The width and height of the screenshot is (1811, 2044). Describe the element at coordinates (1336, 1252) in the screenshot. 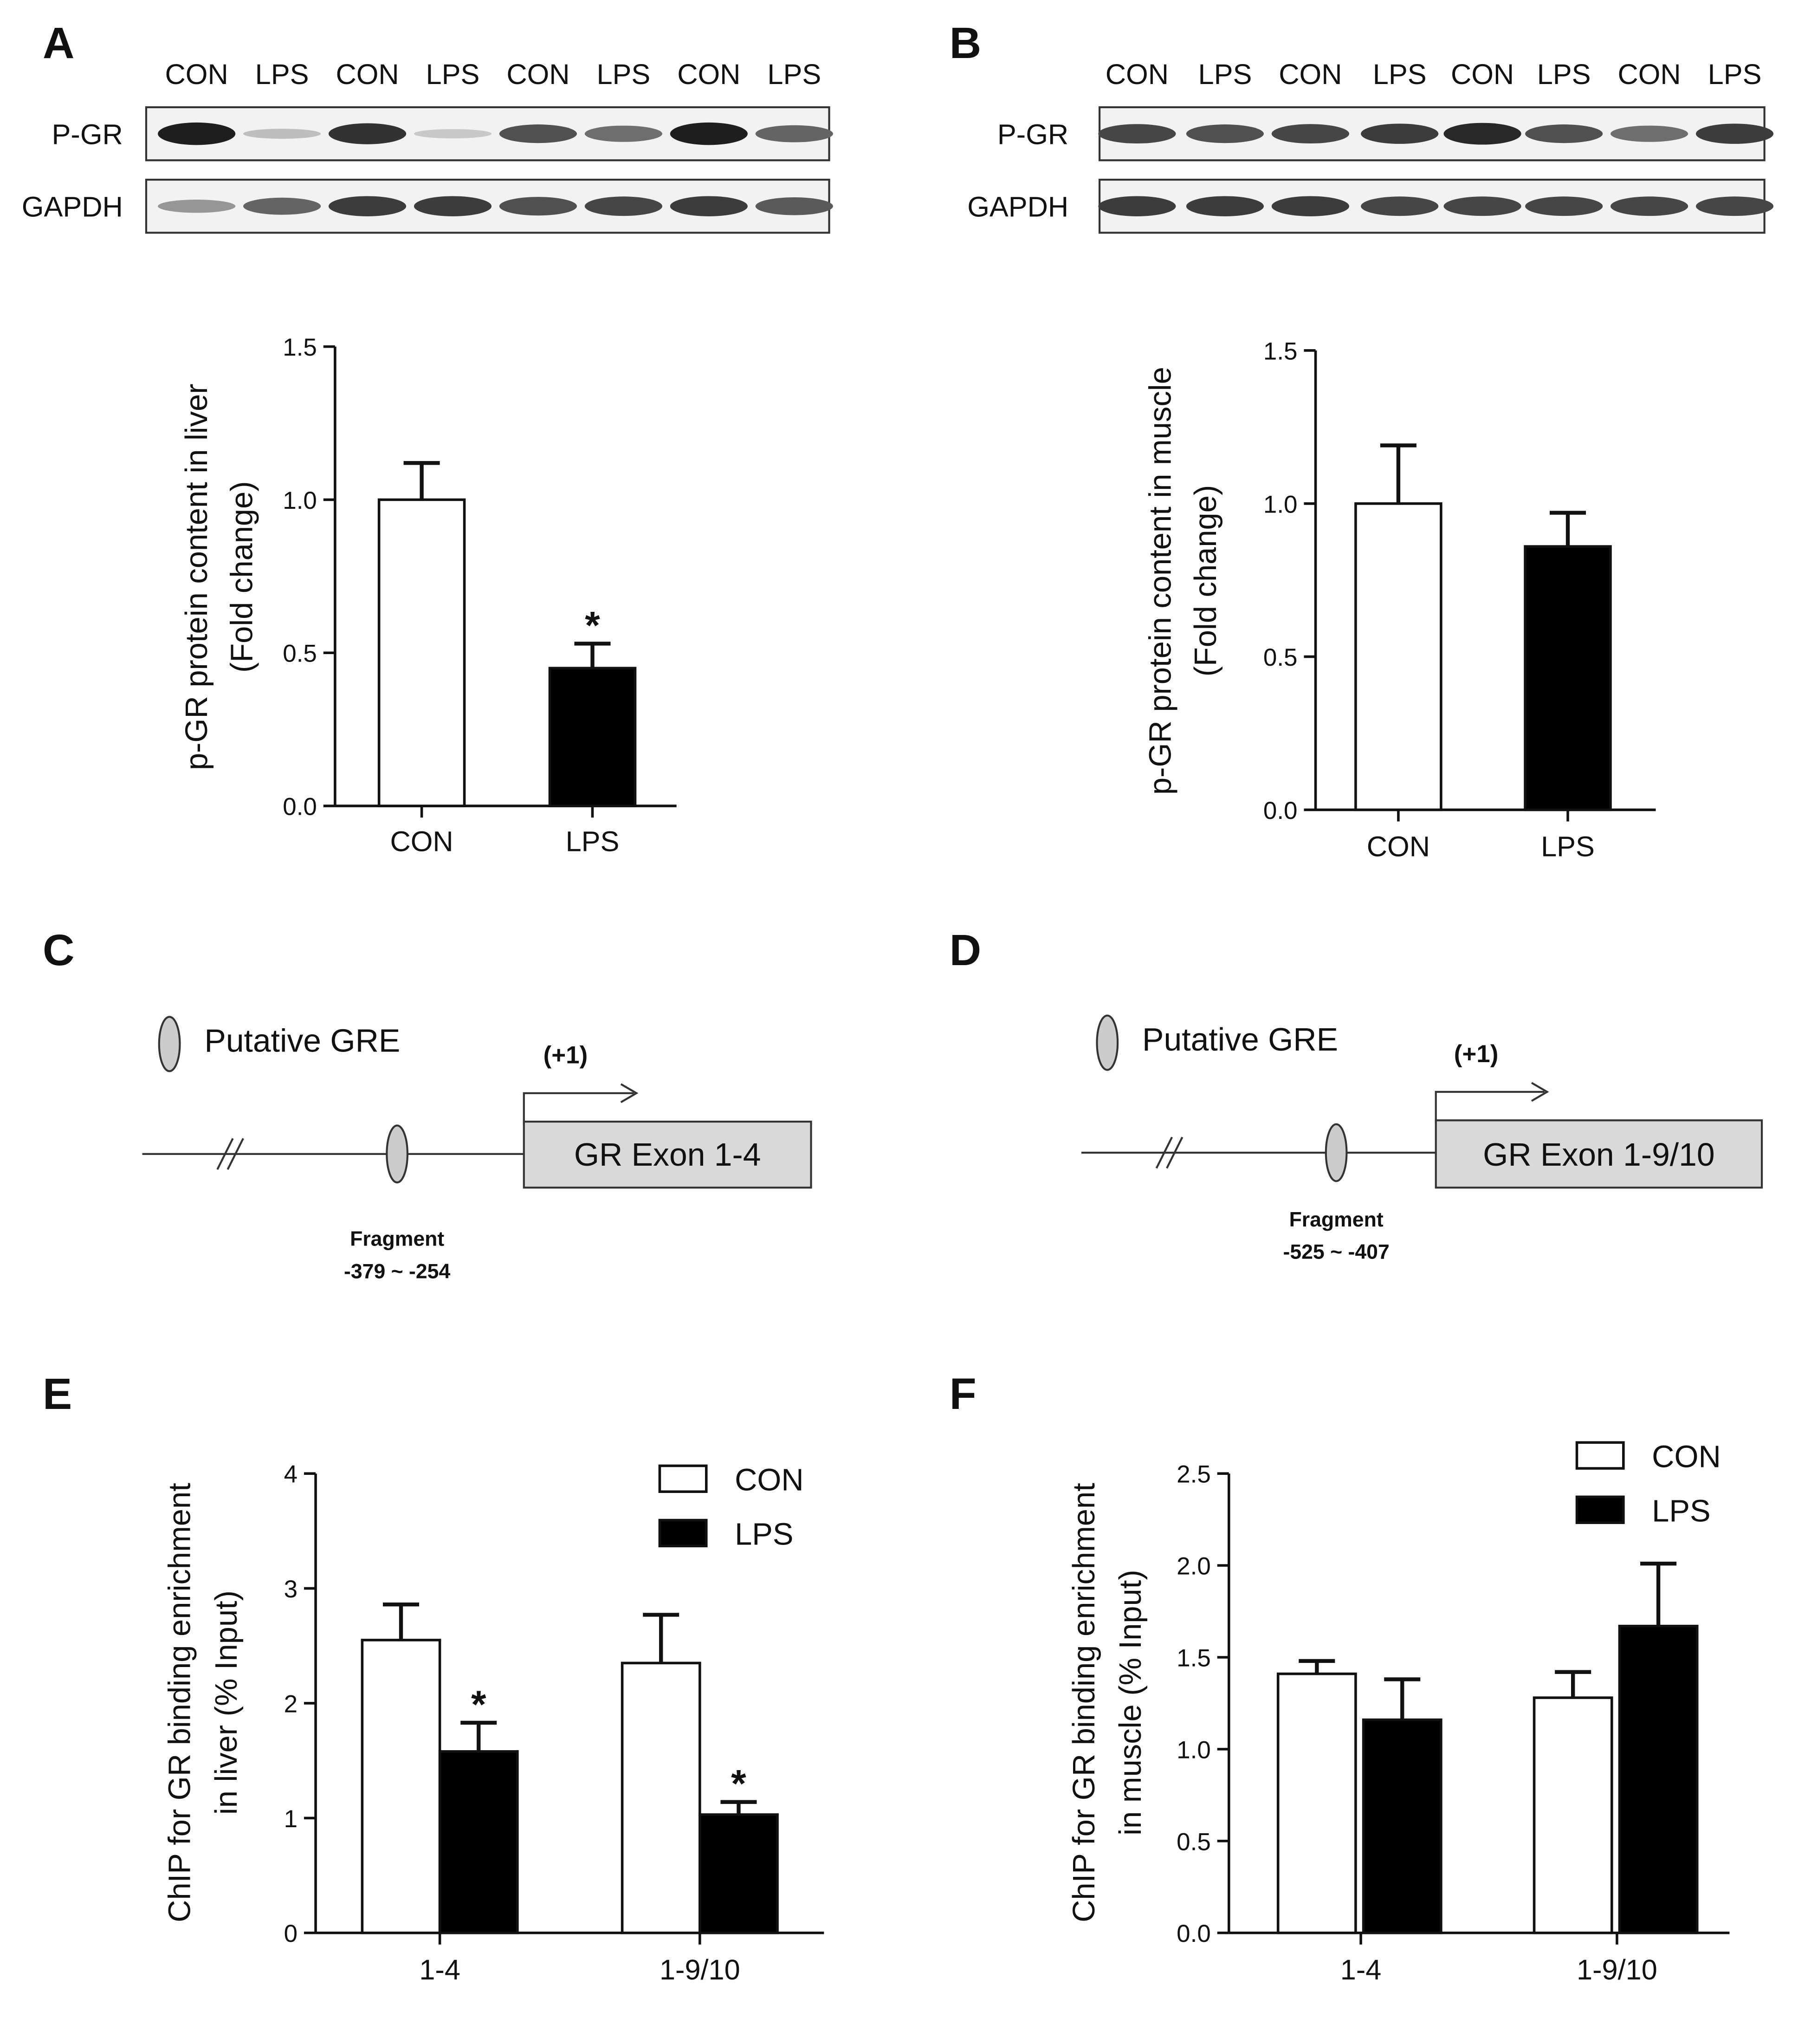

I see `fragment-range: -525 ~ -407` at that location.